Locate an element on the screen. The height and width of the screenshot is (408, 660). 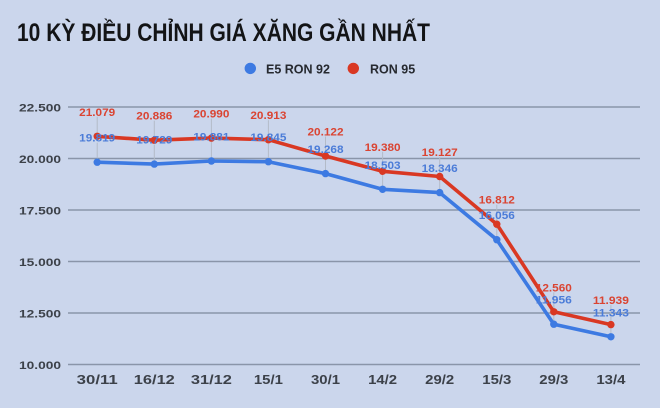
svg-text: 19.819 is located at coordinates (97, 139).